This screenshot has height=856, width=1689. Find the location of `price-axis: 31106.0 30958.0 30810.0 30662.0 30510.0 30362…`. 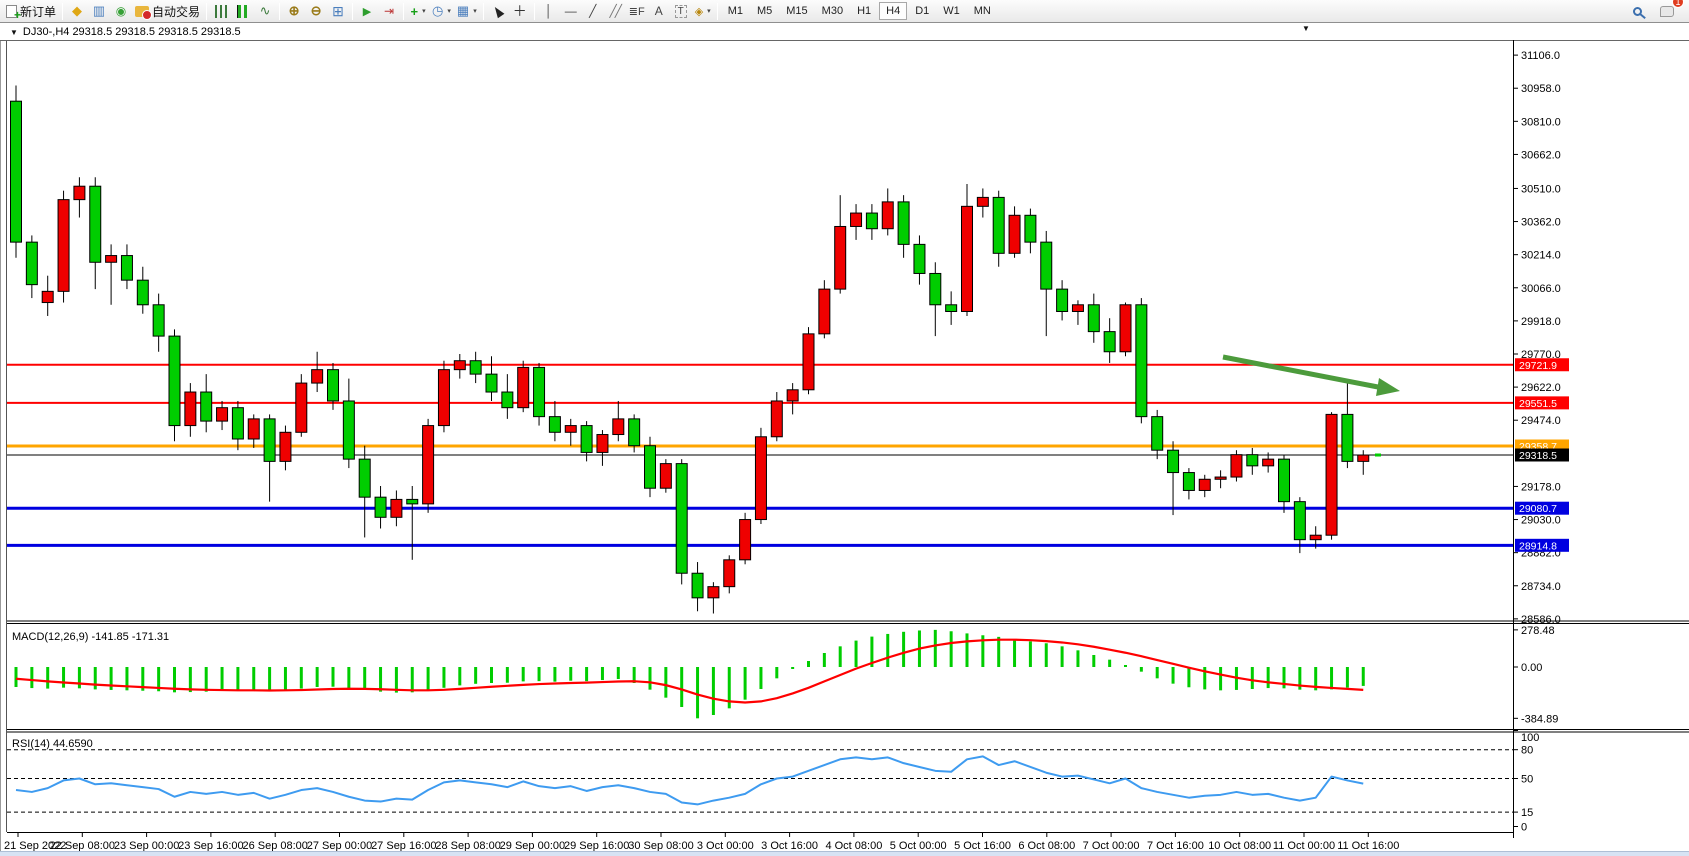

price-axis: 31106.0 30958.0 30810.0 30662.0 30510.0 30362… is located at coordinates (1541, 442).